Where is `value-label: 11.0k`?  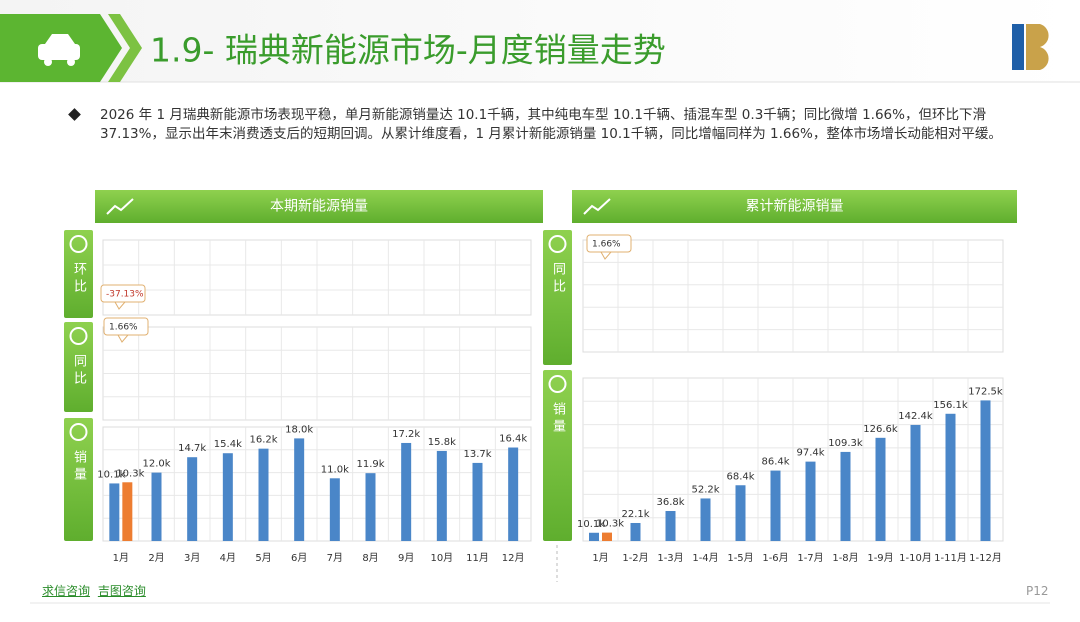 value-label: 11.0k is located at coordinates (335, 469).